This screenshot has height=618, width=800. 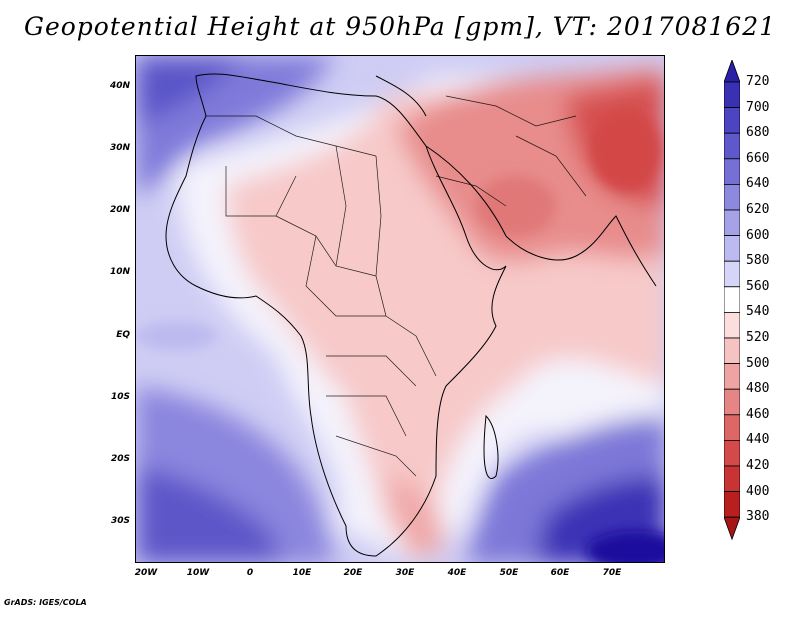 I want to click on lat-label: 10S, so click(x=120, y=397).